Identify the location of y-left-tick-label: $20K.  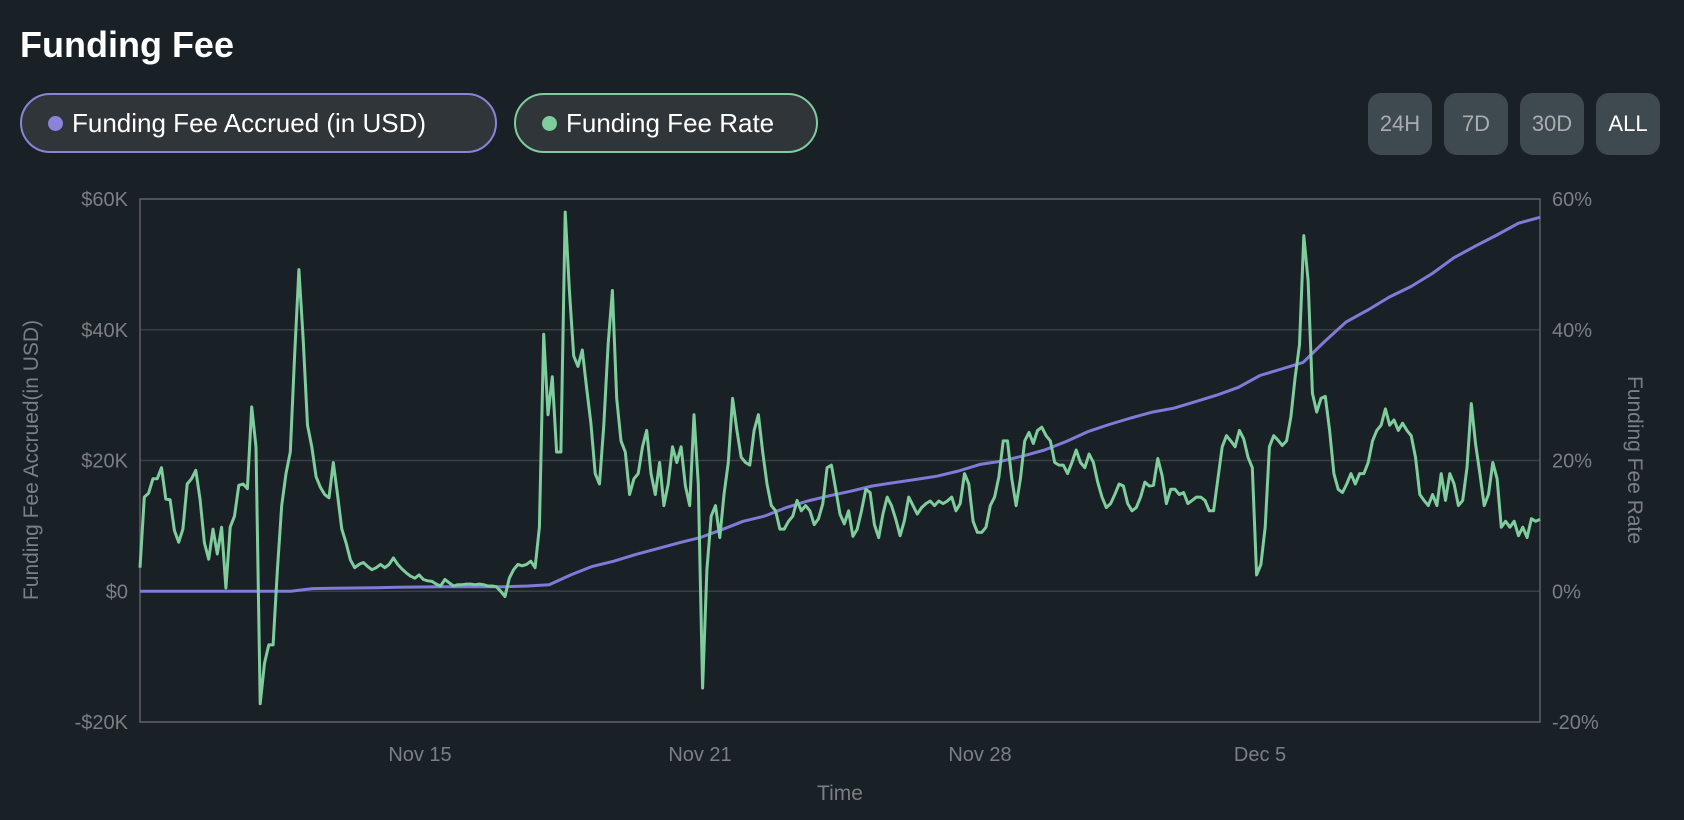
(104, 462).